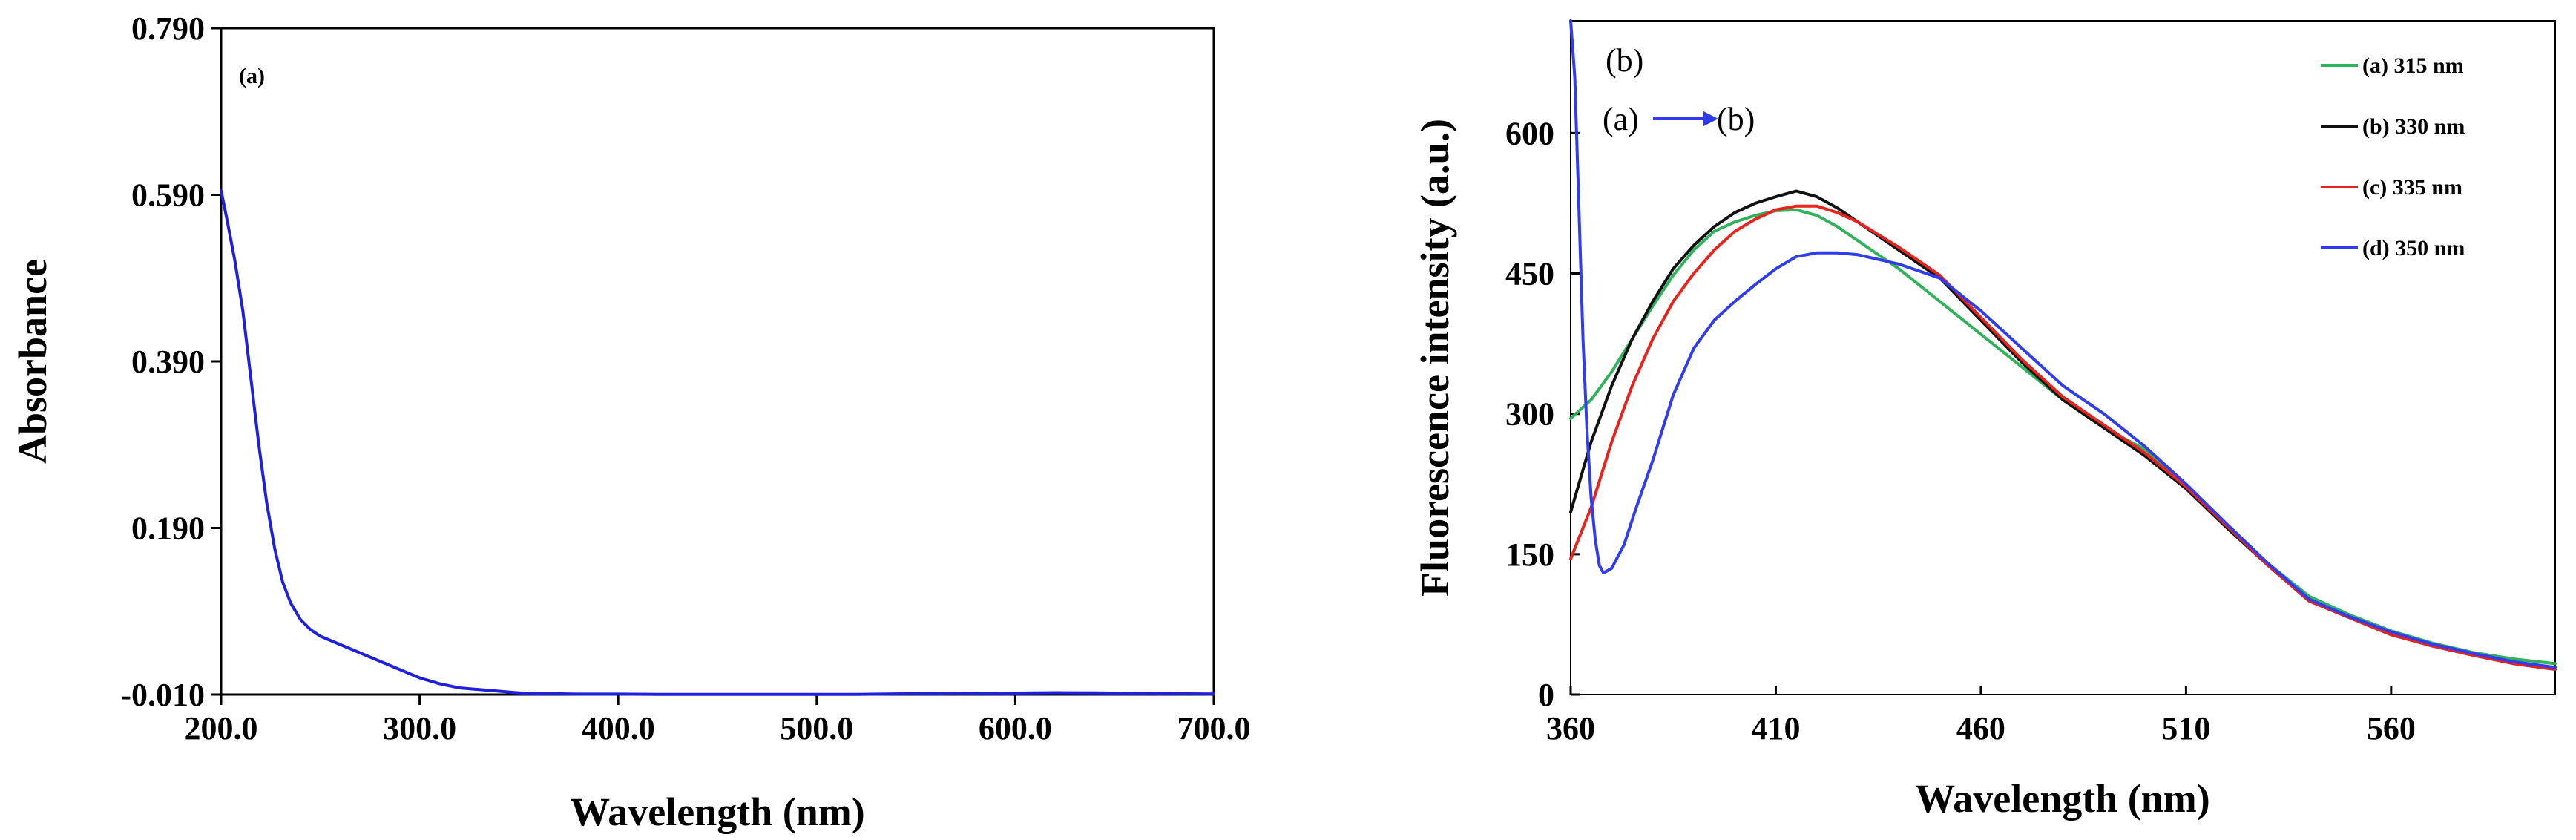 The height and width of the screenshot is (840, 2576). What do you see at coordinates (1529, 555) in the screenshot?
I see `y-tick-label: 150` at bounding box center [1529, 555].